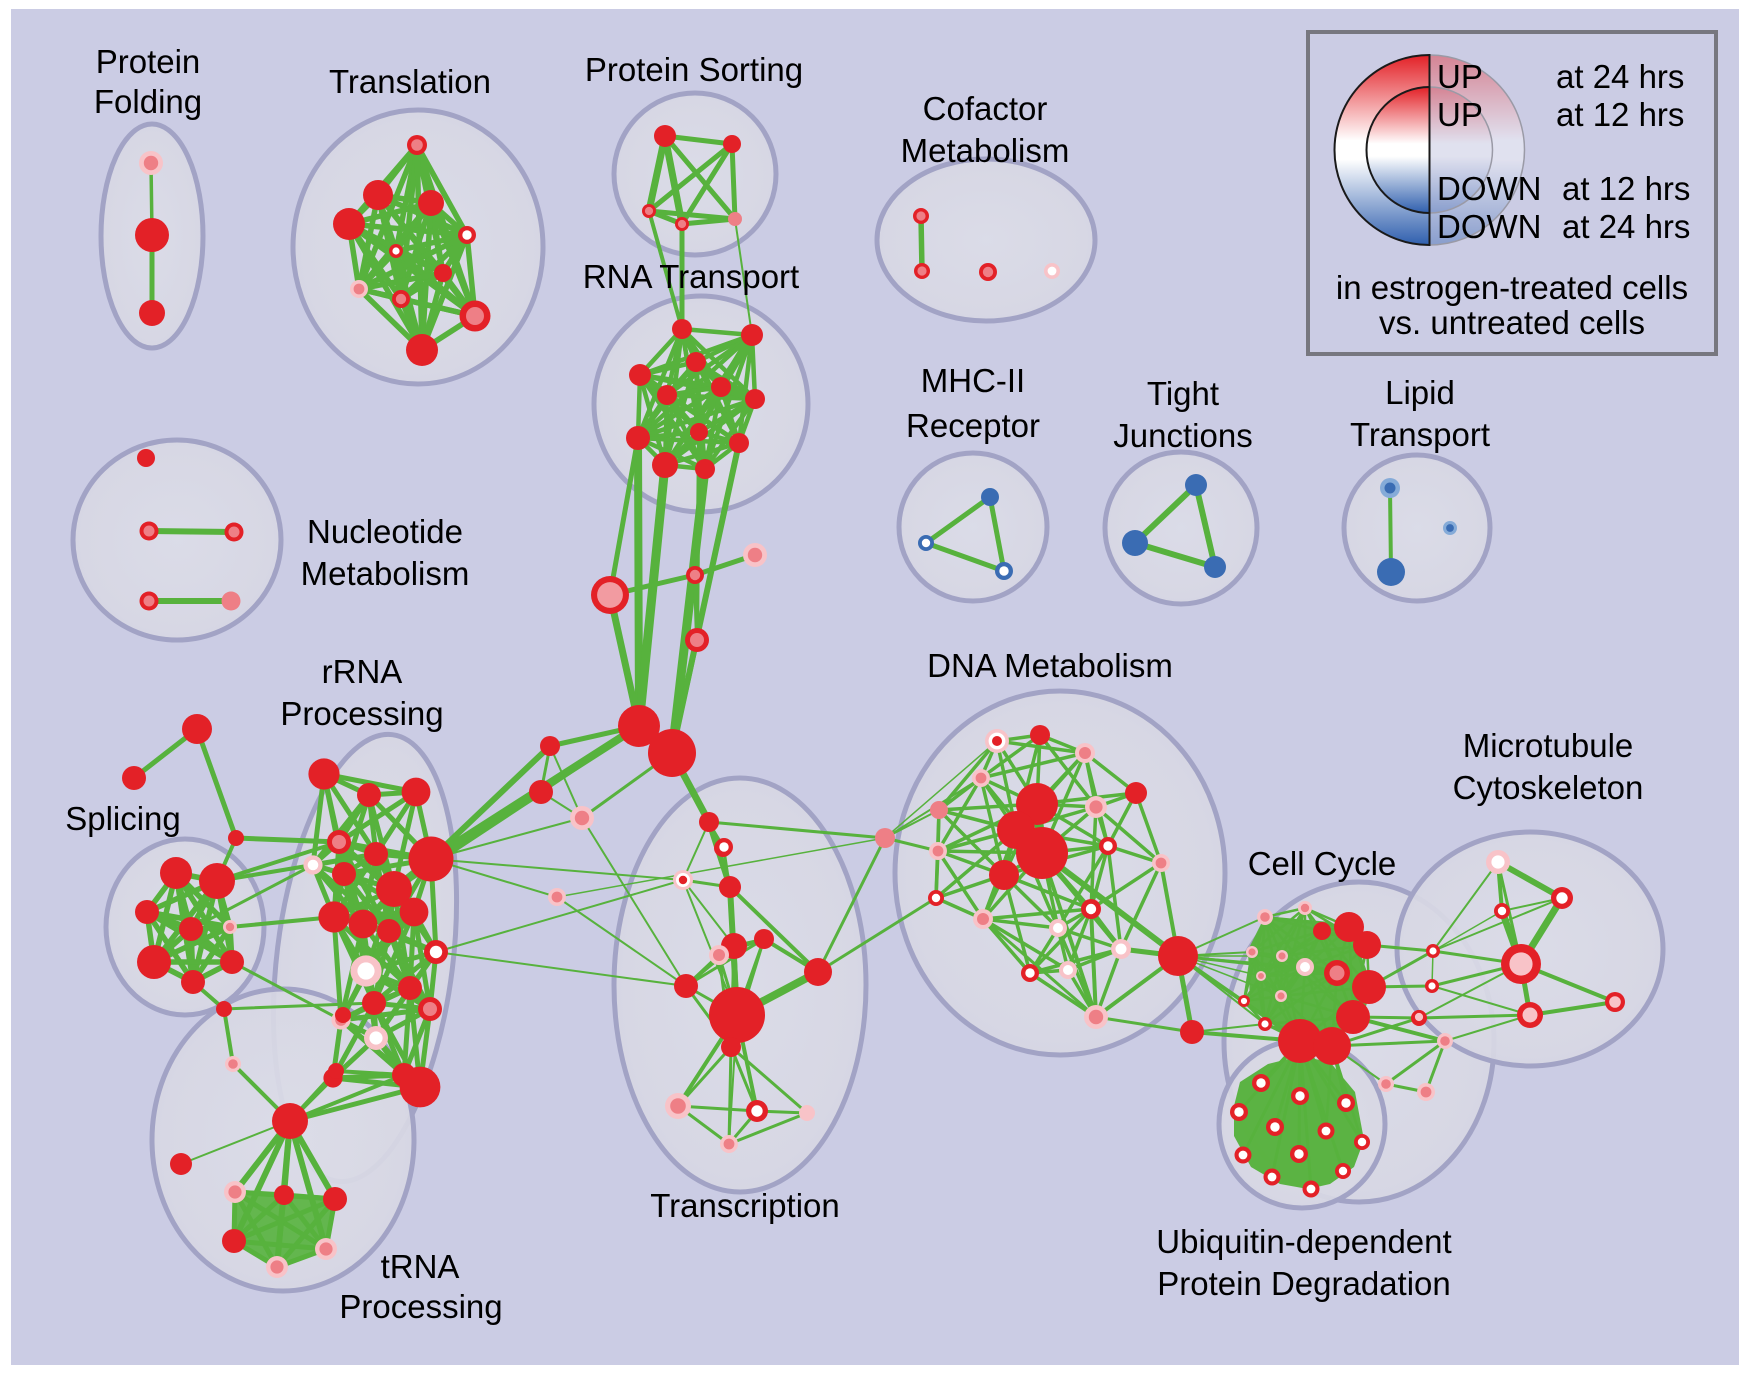 The image size is (1750, 1376). Describe the element at coordinates (1420, 392) in the screenshot. I see `svg-text: Lipid` at that location.